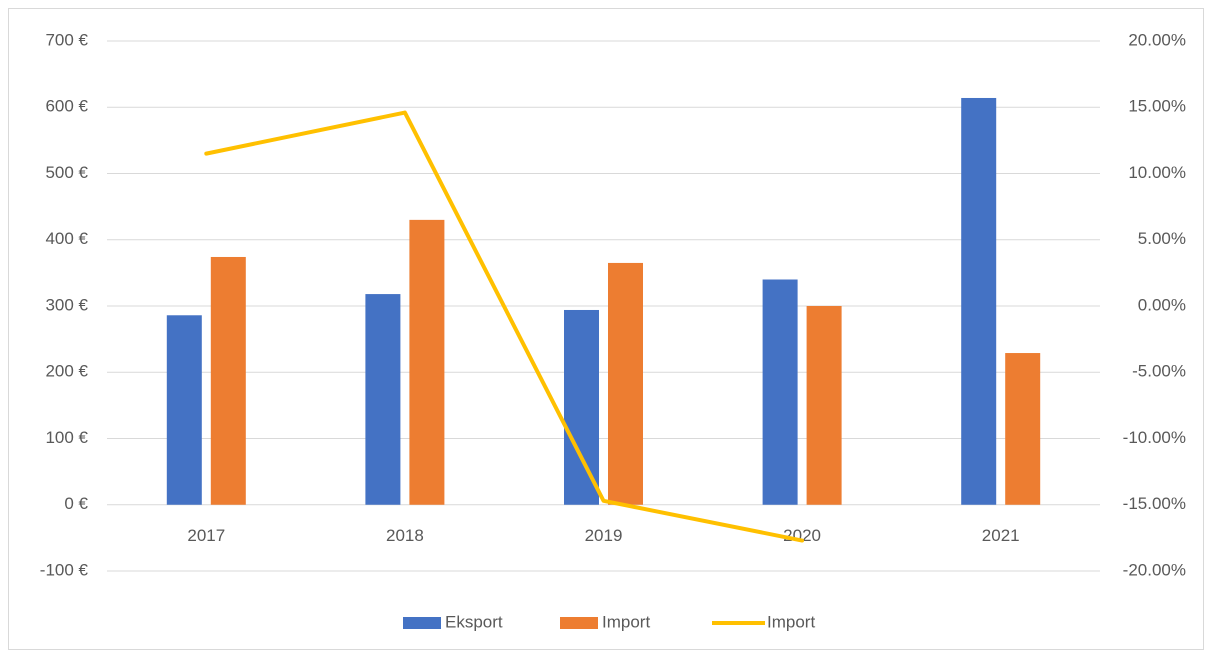  Describe the element at coordinates (474, 621) in the screenshot. I see `legend-label: Eksport` at that location.